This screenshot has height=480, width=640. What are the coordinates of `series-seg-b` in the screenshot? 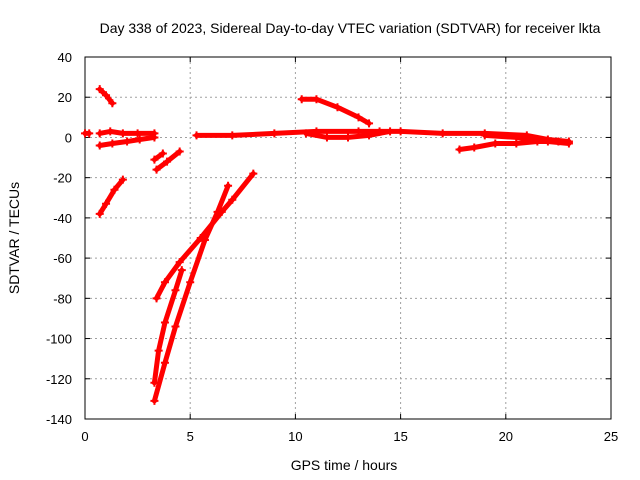 It's located at (106, 96).